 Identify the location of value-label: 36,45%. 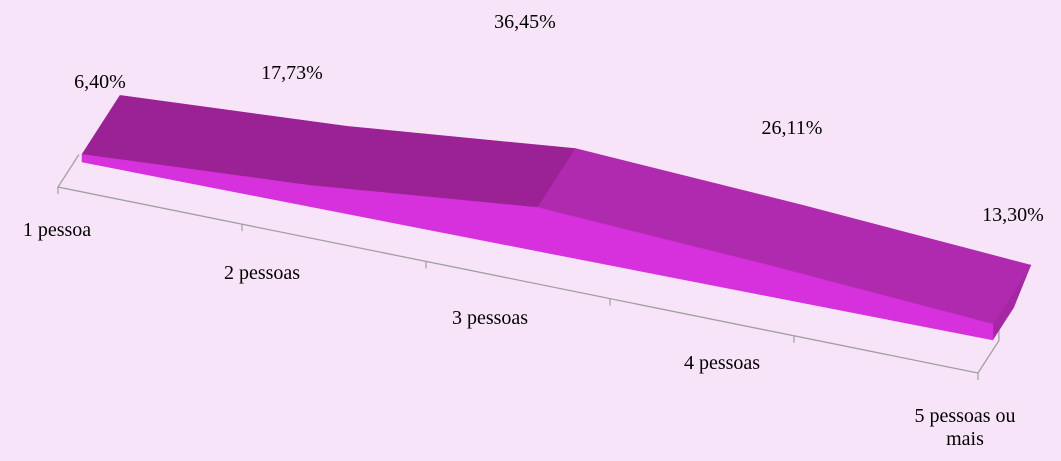
(525, 22).